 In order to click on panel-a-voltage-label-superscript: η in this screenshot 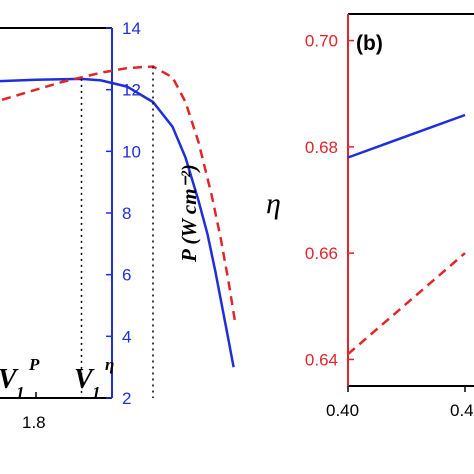, I will do `click(109, 364)`.